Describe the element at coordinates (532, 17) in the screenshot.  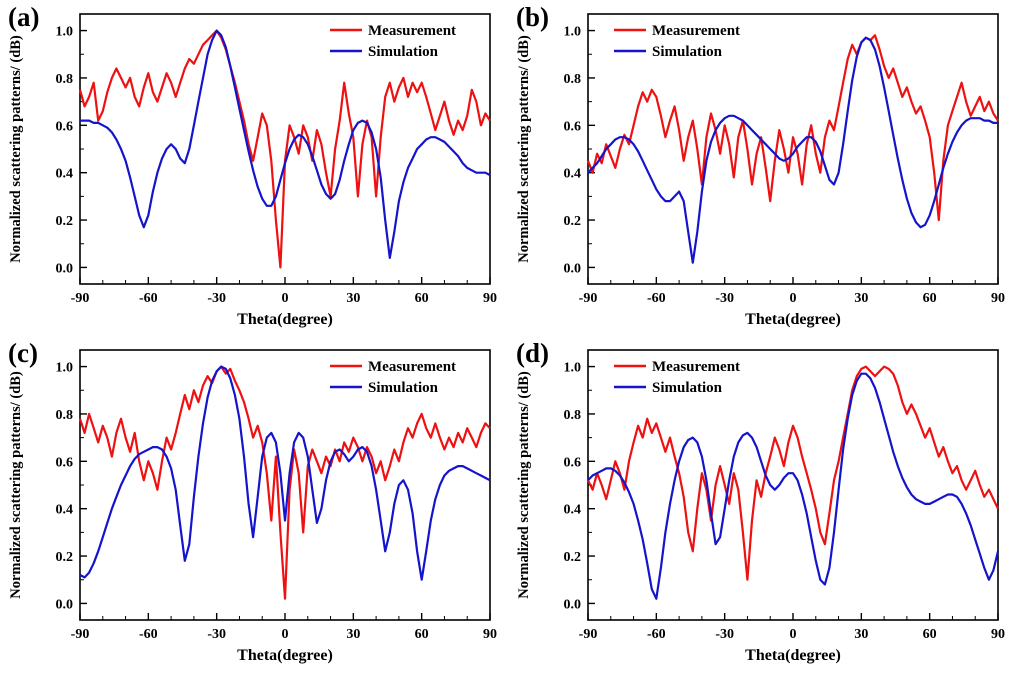
I see `panel-label-b: (b)` at that location.